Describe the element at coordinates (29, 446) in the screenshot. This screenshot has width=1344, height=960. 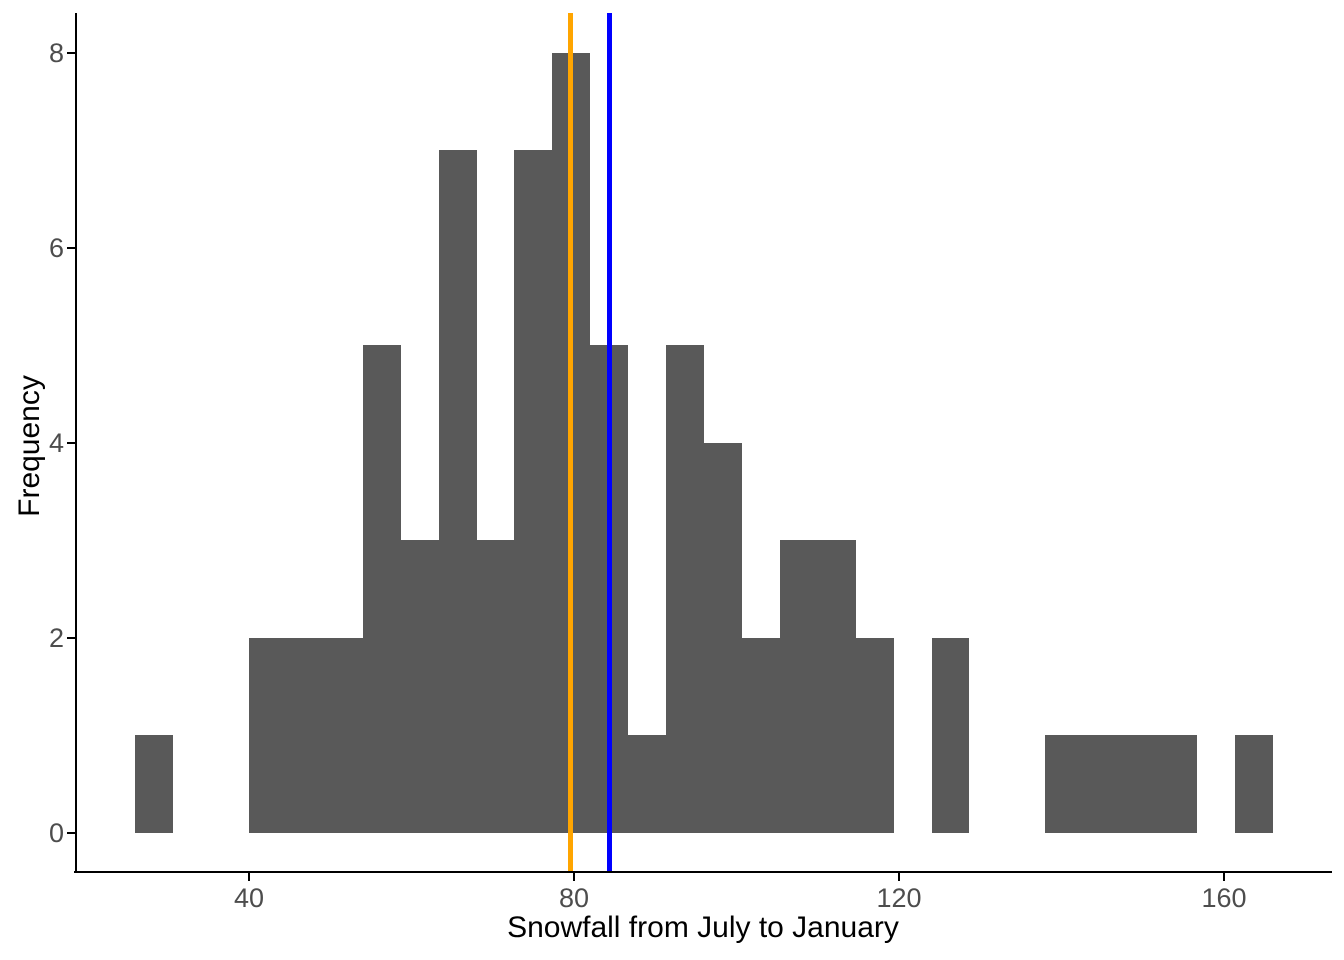
I see `y-axis-title: Frequency` at that location.